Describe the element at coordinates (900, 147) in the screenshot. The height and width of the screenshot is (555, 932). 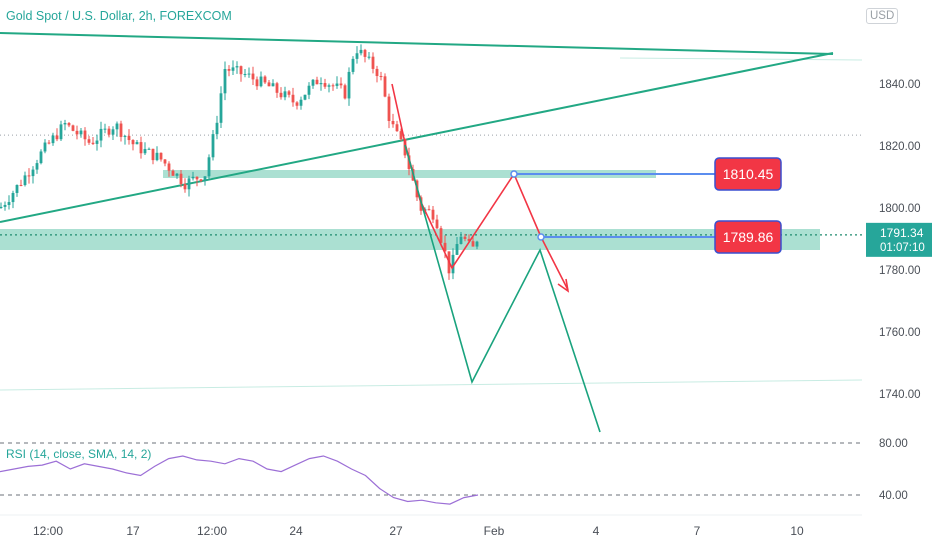
I see `price-tick-label: 1820.00` at that location.